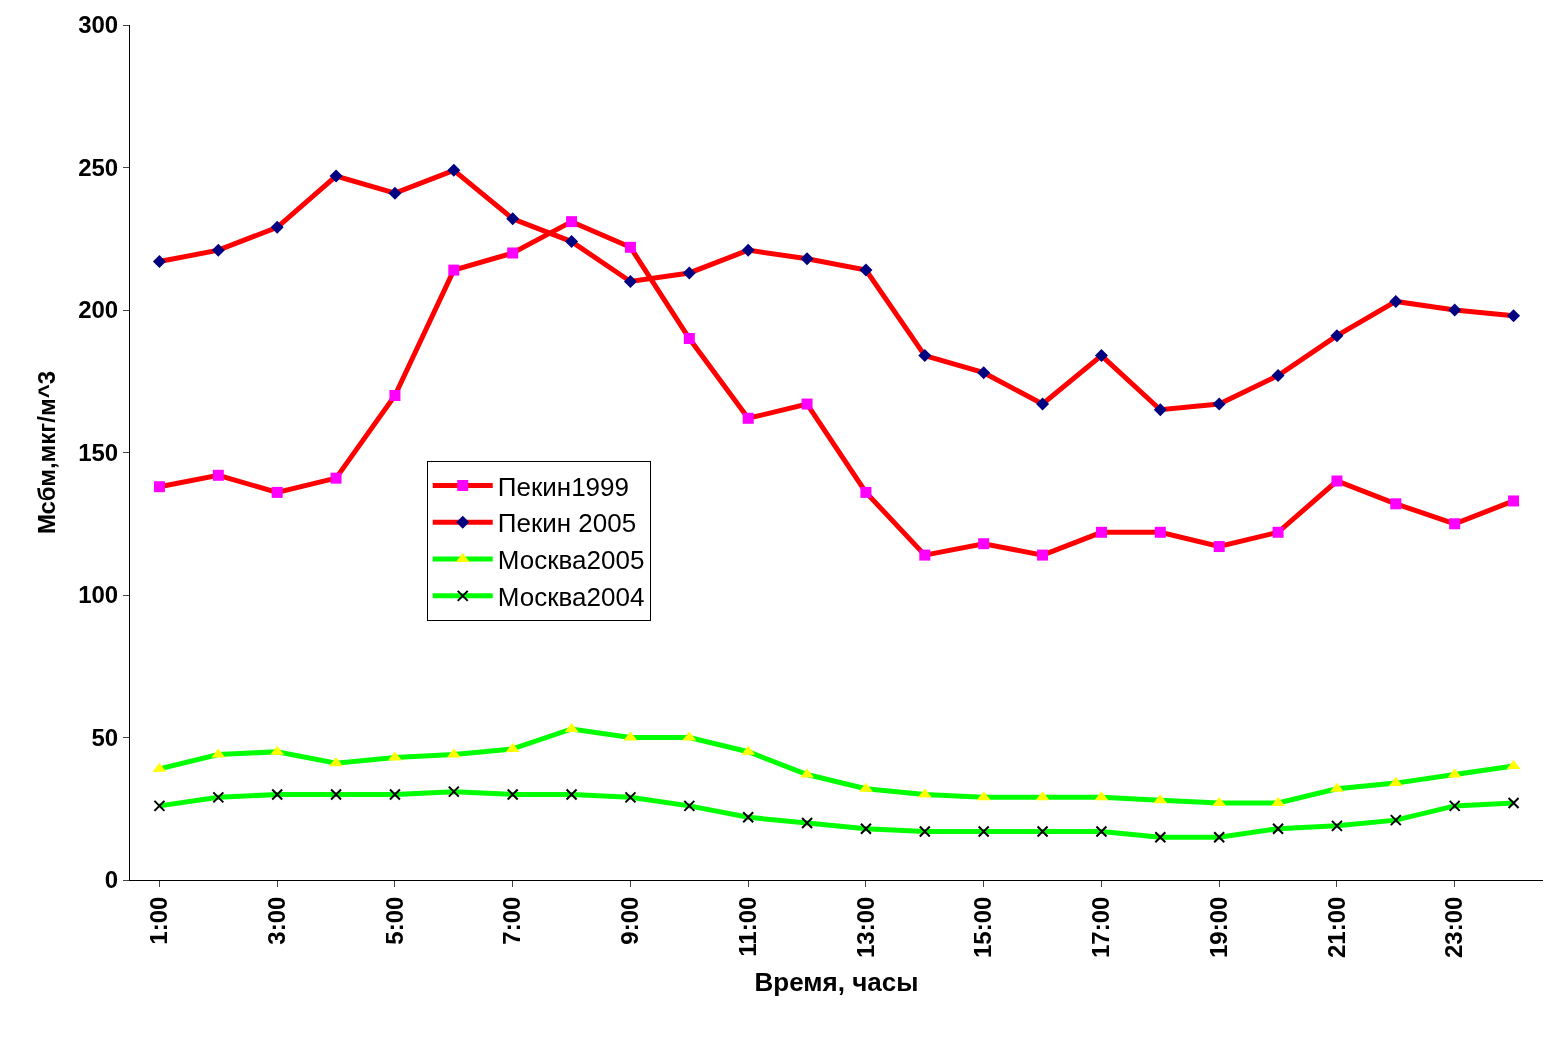  Describe the element at coordinates (571, 560) in the screenshot. I see `legend-label: Москва2005` at that location.